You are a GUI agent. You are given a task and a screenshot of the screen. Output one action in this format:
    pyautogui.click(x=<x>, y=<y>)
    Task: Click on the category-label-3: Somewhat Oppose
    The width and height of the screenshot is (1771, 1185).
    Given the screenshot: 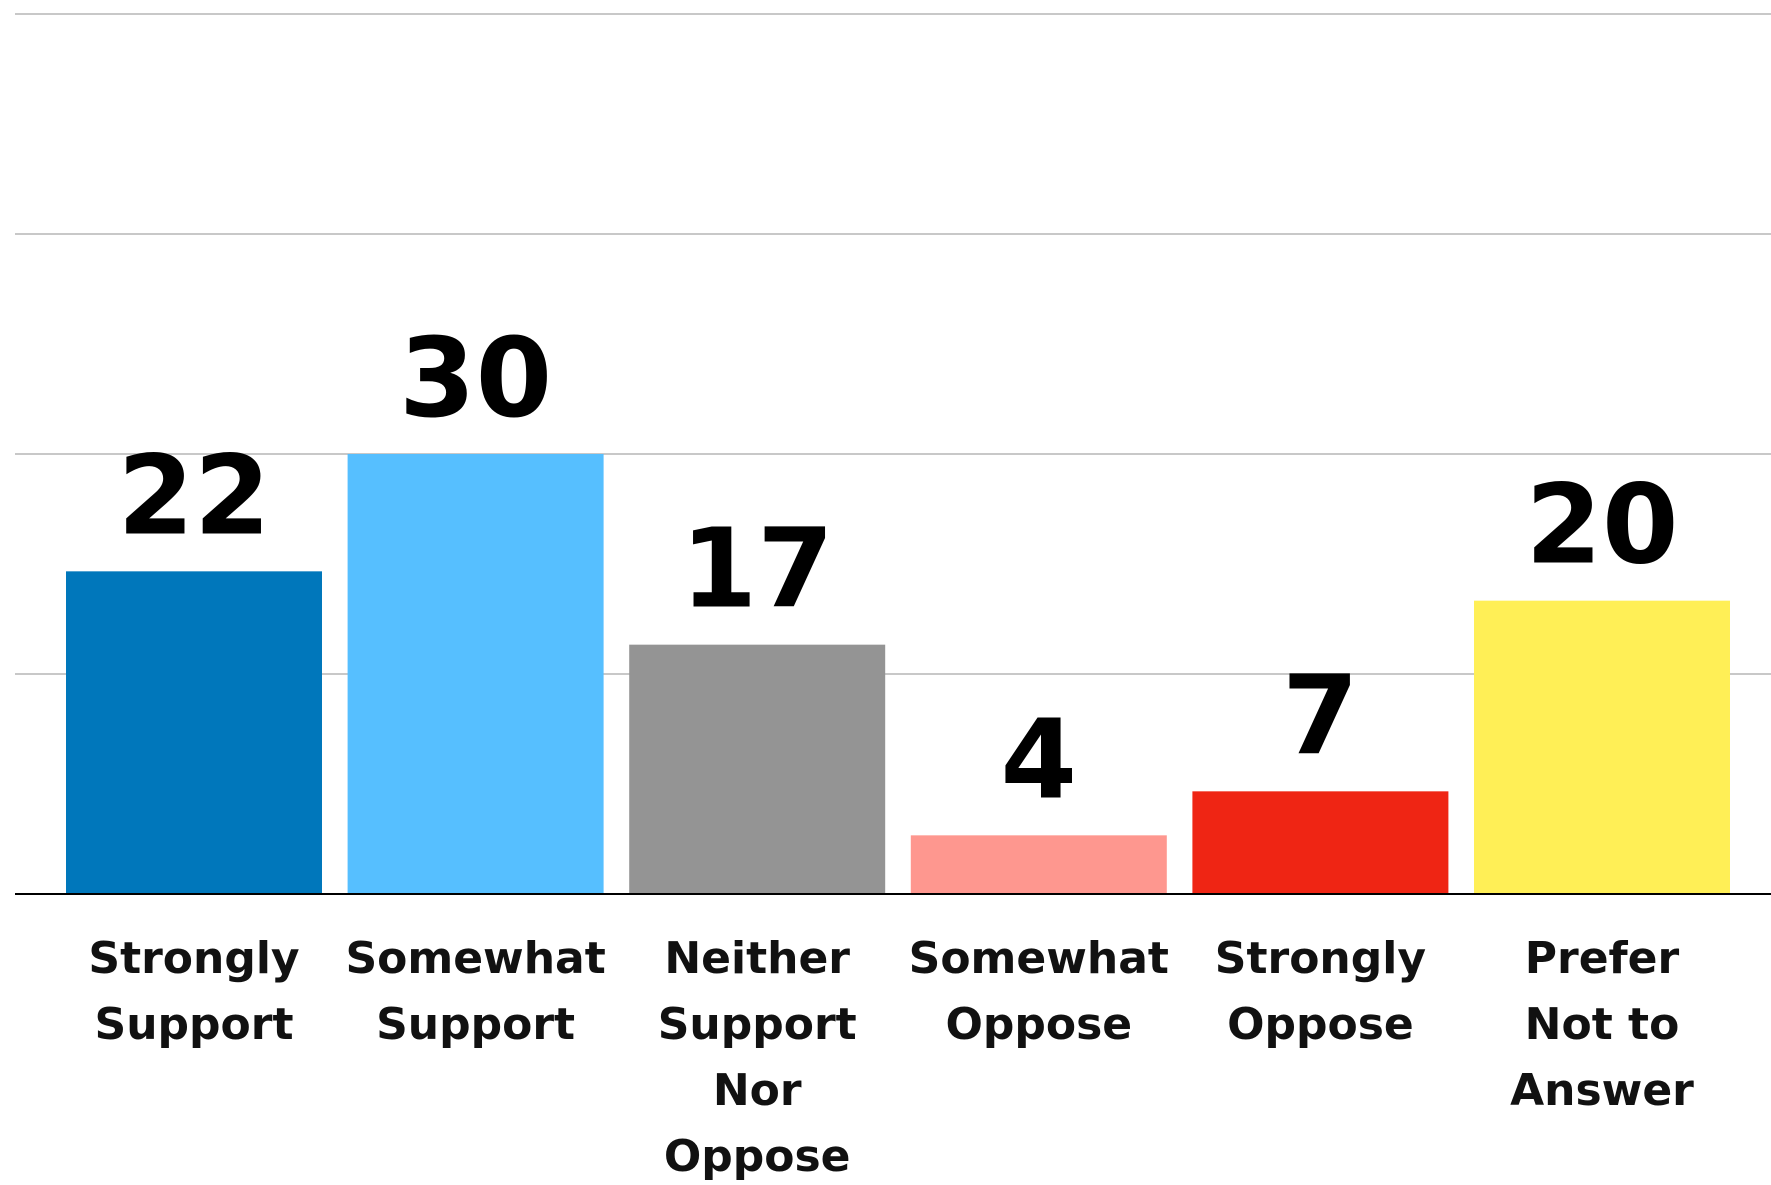 What is the action you would take?
    pyautogui.click(x=1039, y=991)
    